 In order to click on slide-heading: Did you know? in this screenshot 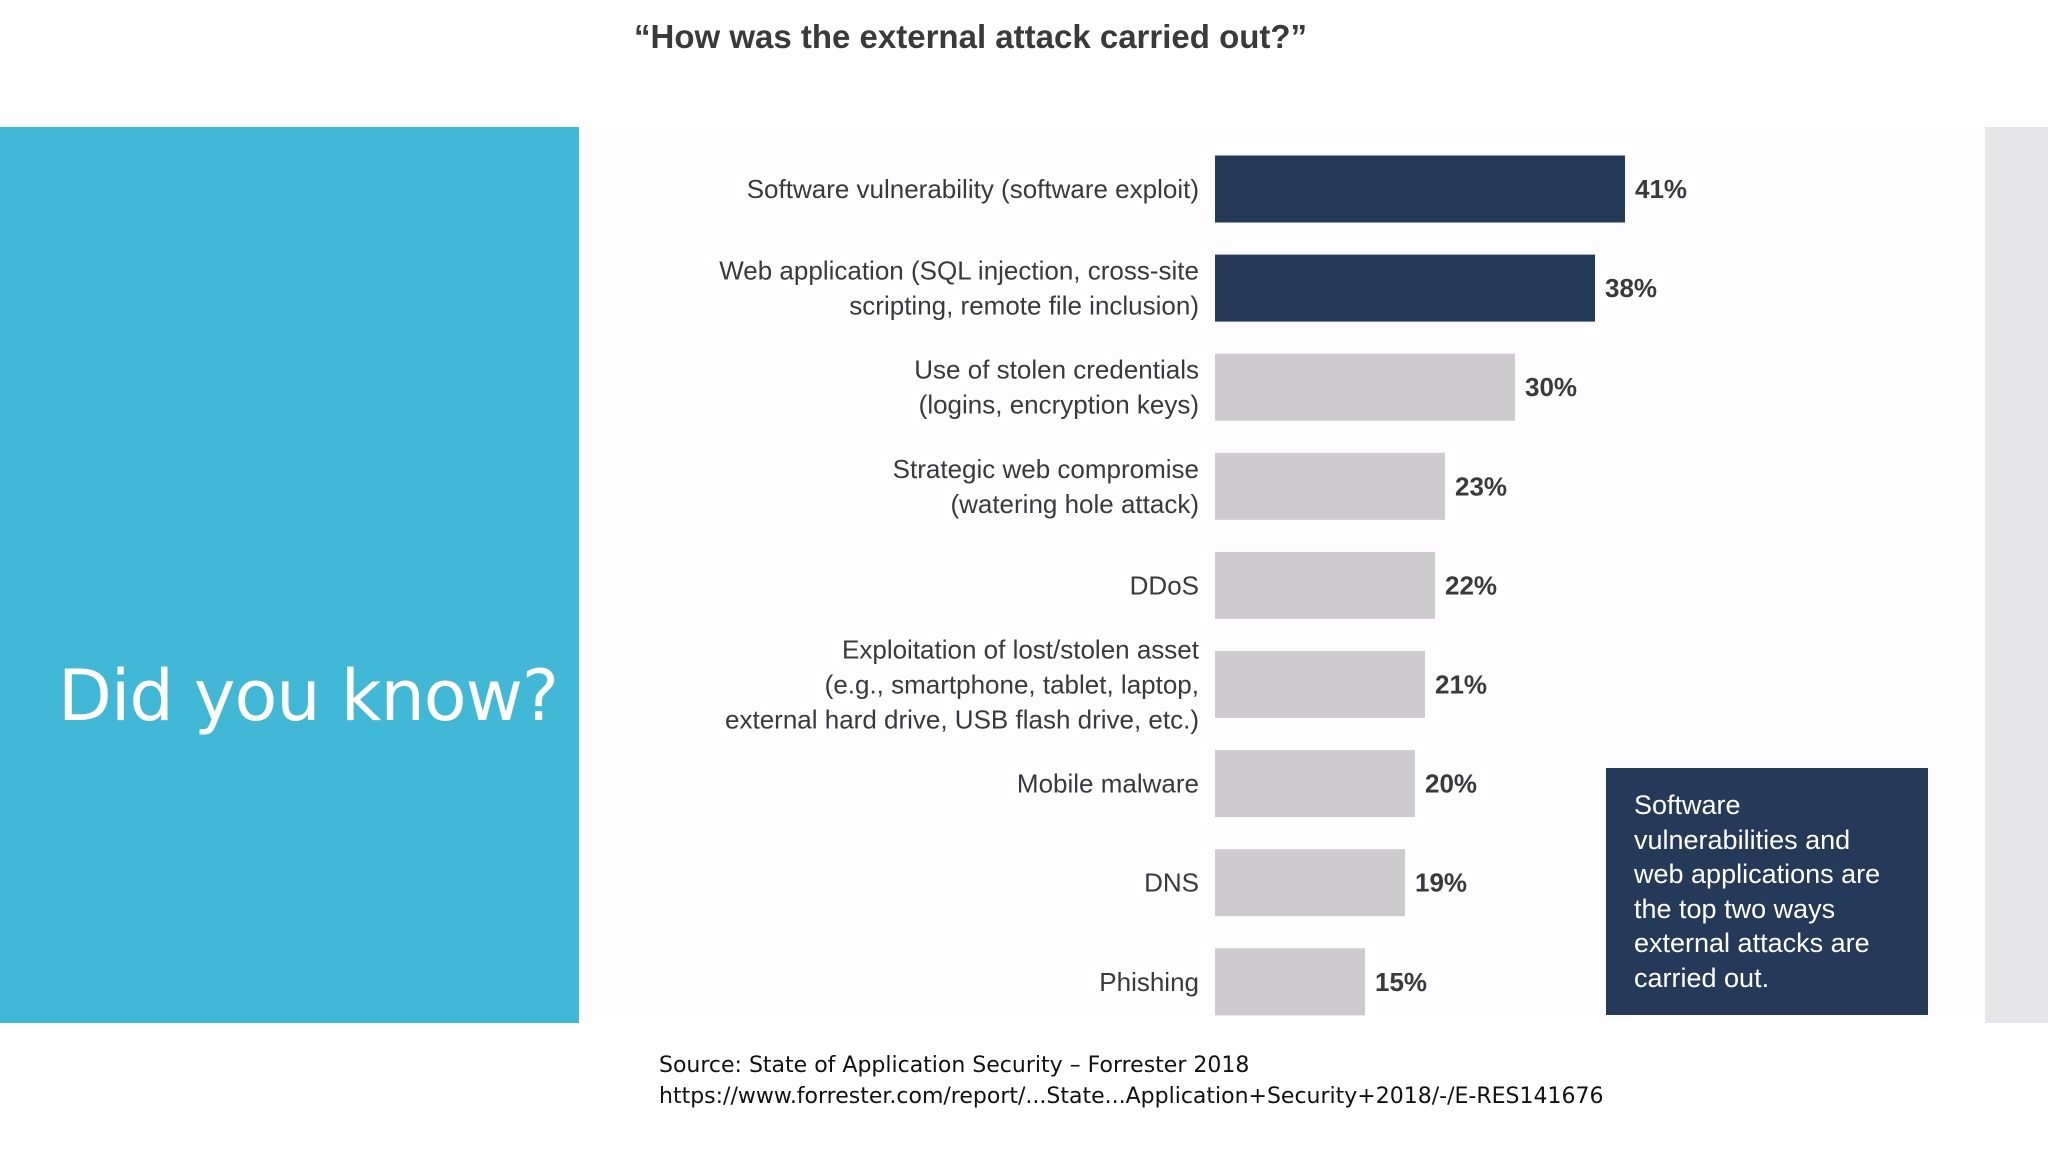, I will do `click(308, 696)`.